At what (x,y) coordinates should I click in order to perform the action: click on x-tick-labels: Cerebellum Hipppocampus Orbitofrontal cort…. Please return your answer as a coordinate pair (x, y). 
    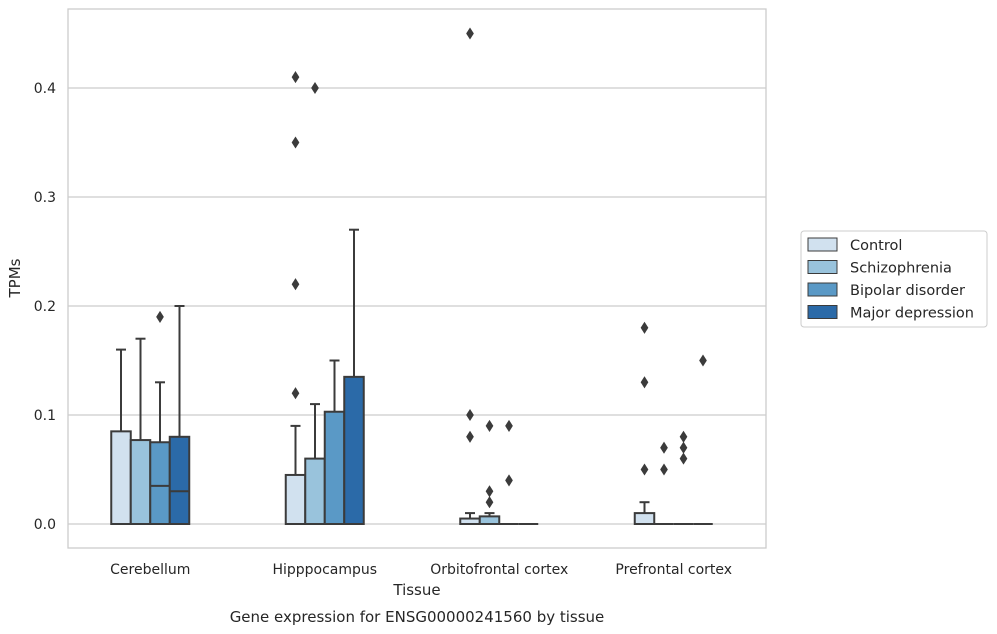
    Looking at the image, I should click on (421, 570).